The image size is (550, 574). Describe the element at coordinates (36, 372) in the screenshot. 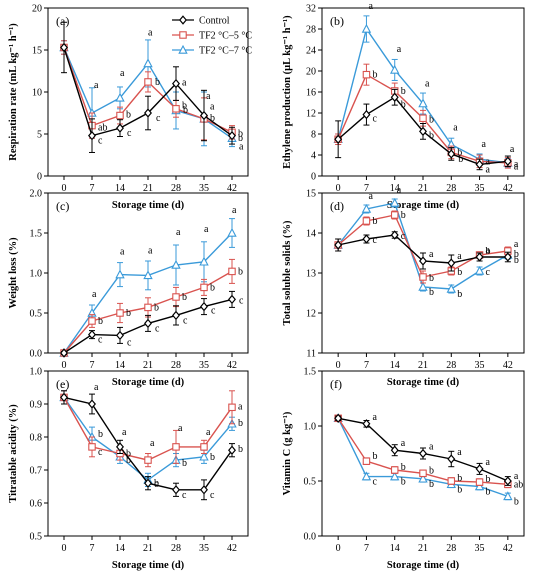

I see `y-tick-label: 1.0` at that location.